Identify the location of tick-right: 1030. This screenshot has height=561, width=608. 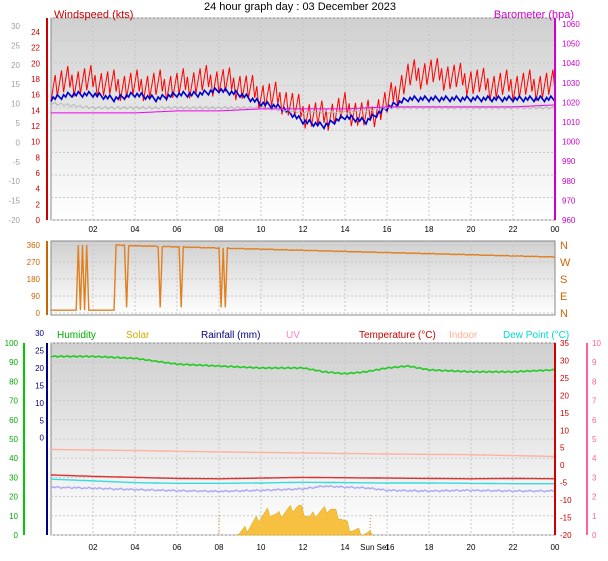
(571, 83).